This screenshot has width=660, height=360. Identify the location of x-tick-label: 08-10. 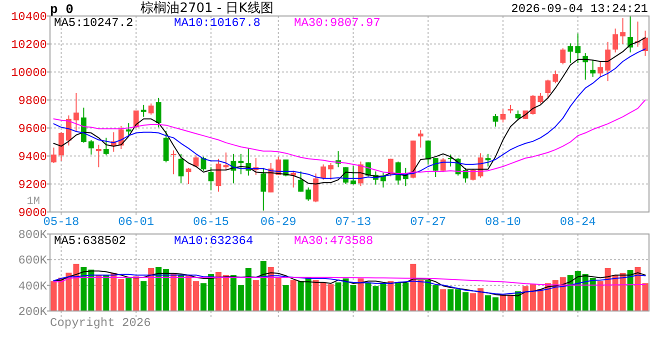
(502, 222).